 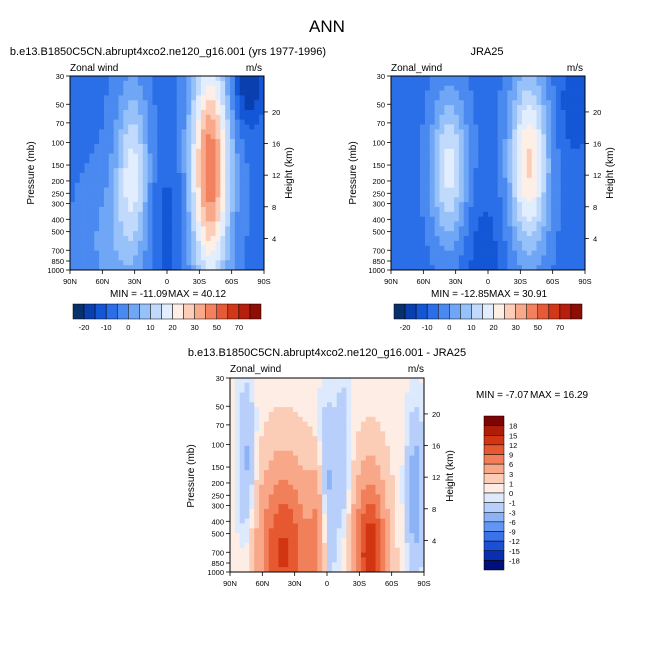 I want to click on lat-tick-label: 90S, so click(x=584, y=281).